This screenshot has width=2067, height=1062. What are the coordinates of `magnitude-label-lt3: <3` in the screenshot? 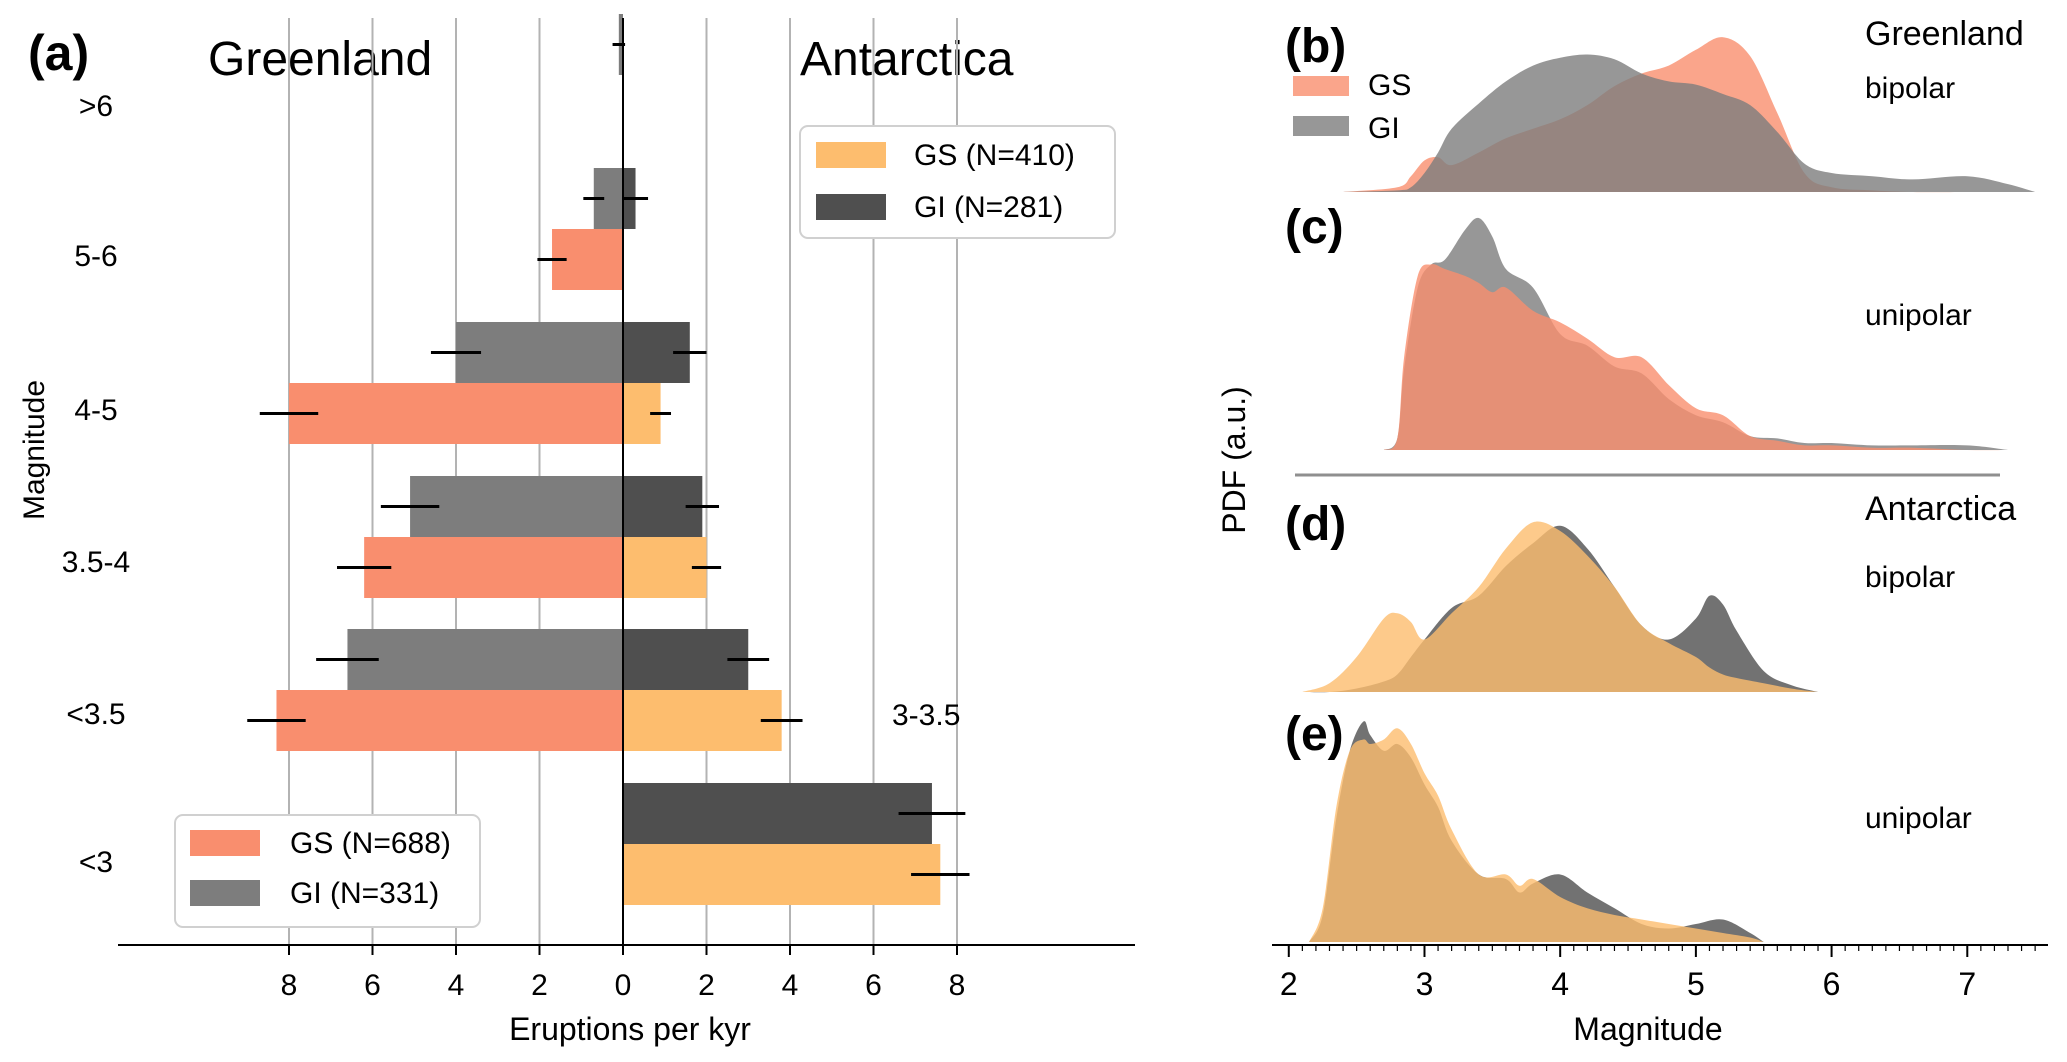 It's located at (96, 862).